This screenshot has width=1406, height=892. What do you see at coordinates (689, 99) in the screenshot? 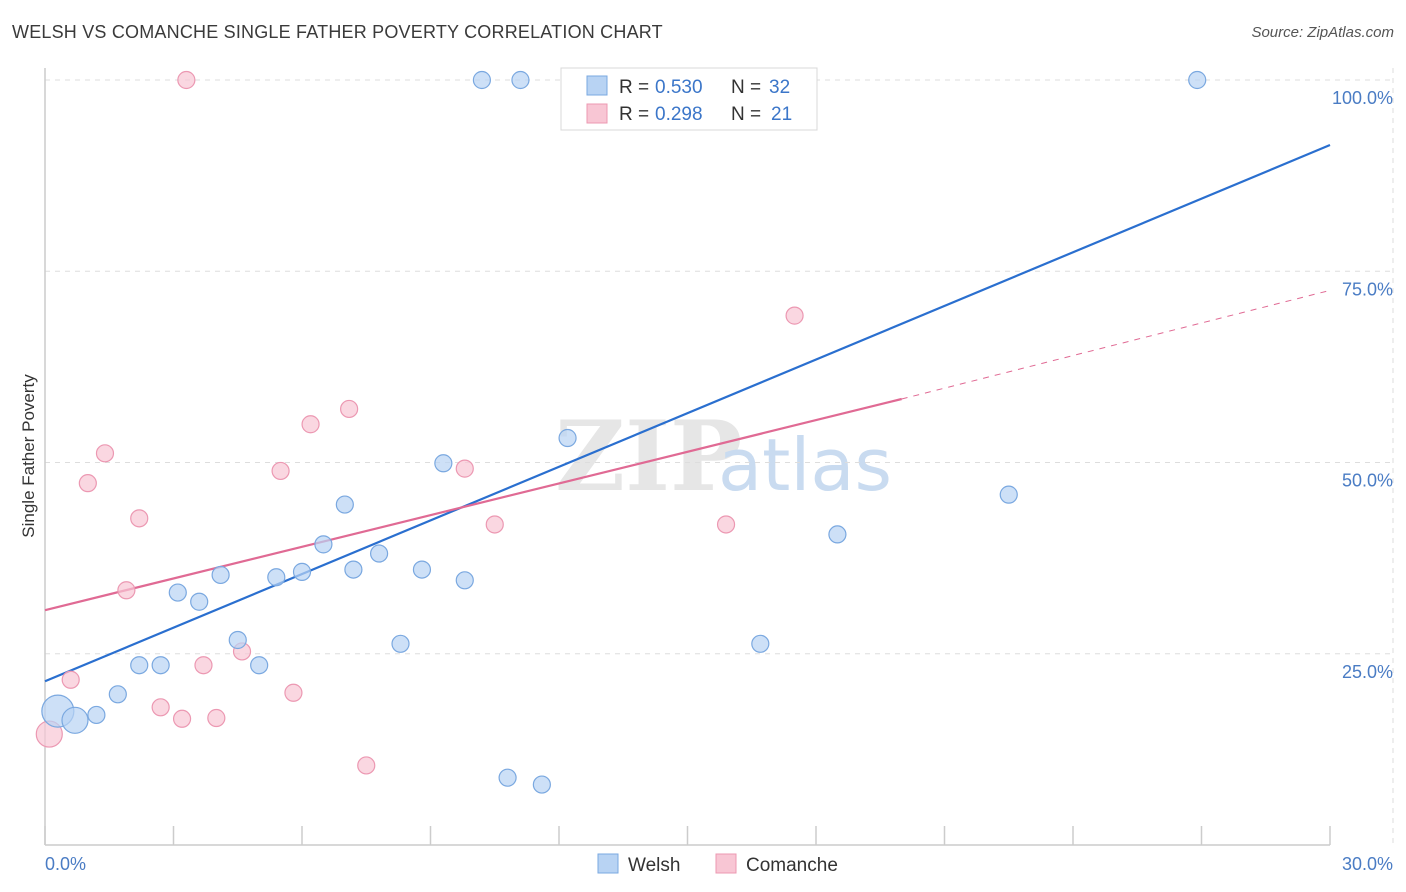
I see `correlation-legend: R = 0.530 N = 32 R = 0.298 N = 21` at bounding box center [689, 99].